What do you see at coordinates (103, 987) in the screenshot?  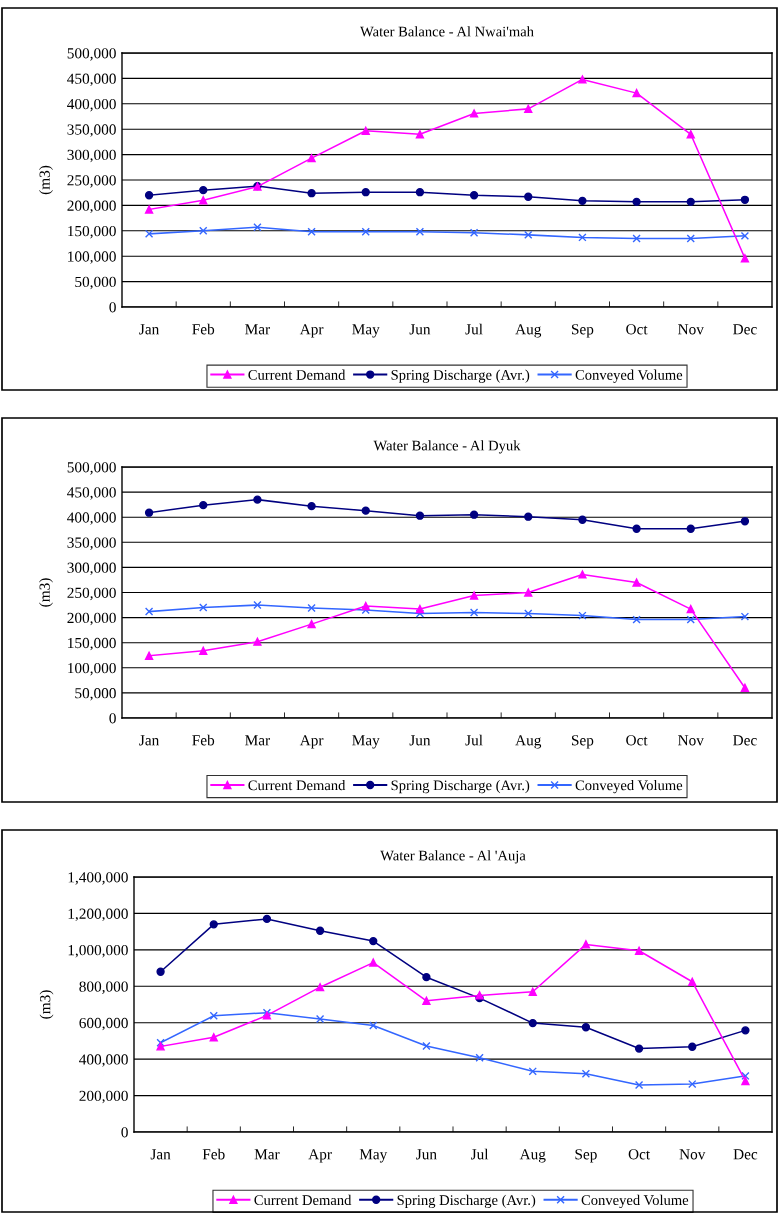 I see `y-tick-label: 800,000` at bounding box center [103, 987].